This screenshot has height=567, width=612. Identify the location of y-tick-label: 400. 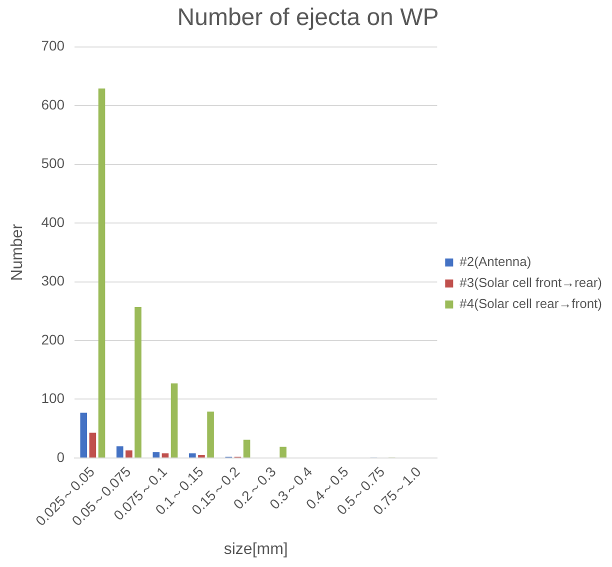
(53, 222).